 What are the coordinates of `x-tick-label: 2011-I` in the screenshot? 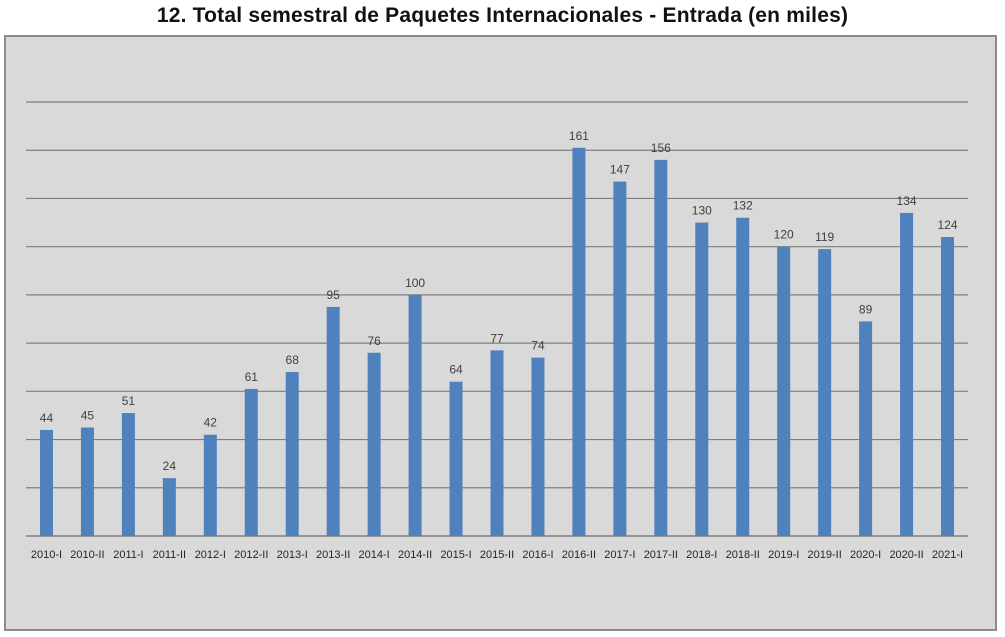 It's located at (128, 555).